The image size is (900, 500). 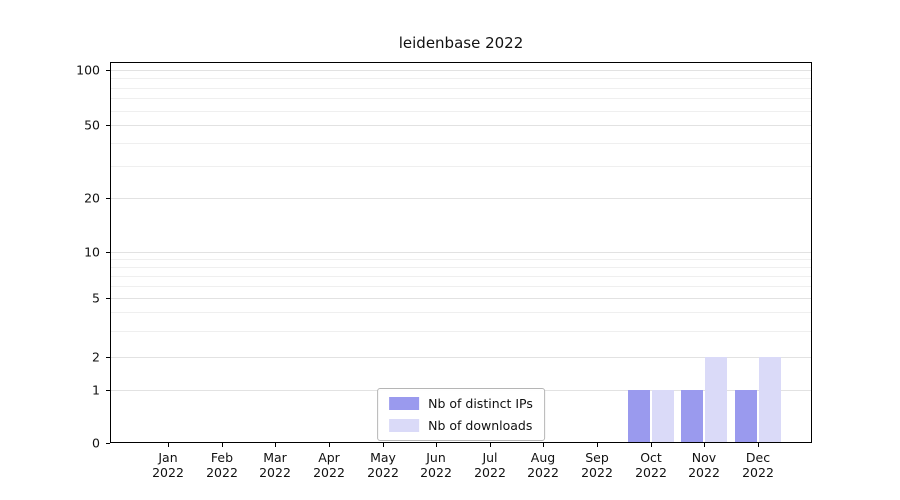 What do you see at coordinates (96, 390) in the screenshot?
I see `y-tick-label: 1` at bounding box center [96, 390].